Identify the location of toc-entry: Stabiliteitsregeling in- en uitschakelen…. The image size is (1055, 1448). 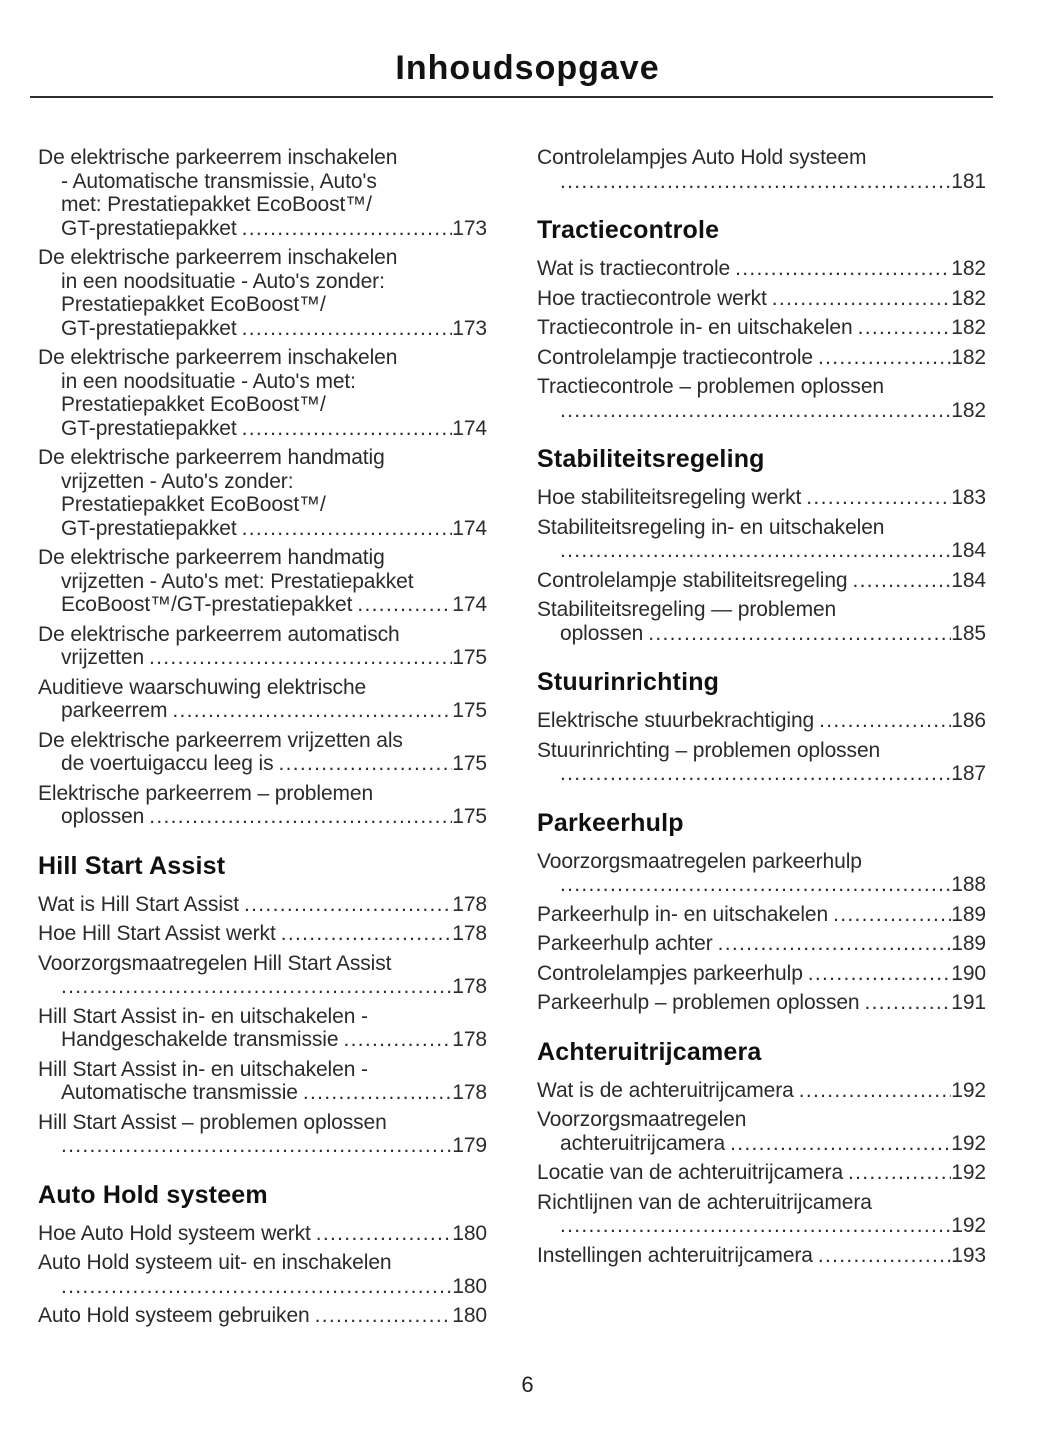
(761, 539).